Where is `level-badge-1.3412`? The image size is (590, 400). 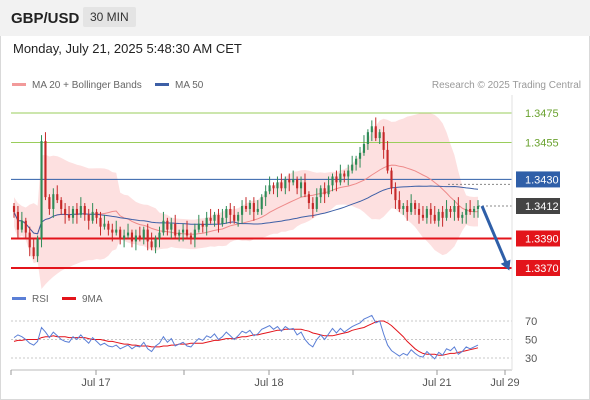 level-badge-1.3412 is located at coordinates (538, 206).